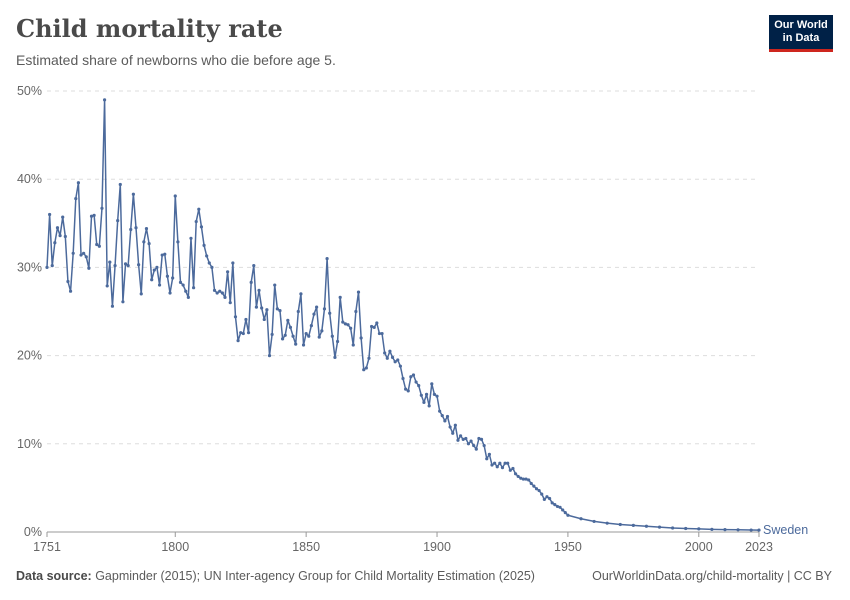 This screenshot has height=600, width=850. What do you see at coordinates (785, 530) in the screenshot?
I see `series-label-sweden: Sweden` at bounding box center [785, 530].